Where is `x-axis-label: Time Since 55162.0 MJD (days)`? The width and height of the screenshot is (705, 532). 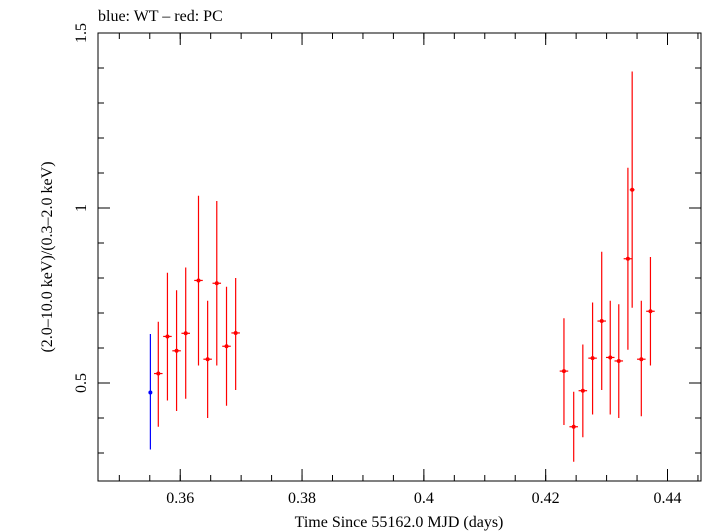
x-axis-label: Time Since 55162.0 MJD (days) is located at coordinates (399, 522).